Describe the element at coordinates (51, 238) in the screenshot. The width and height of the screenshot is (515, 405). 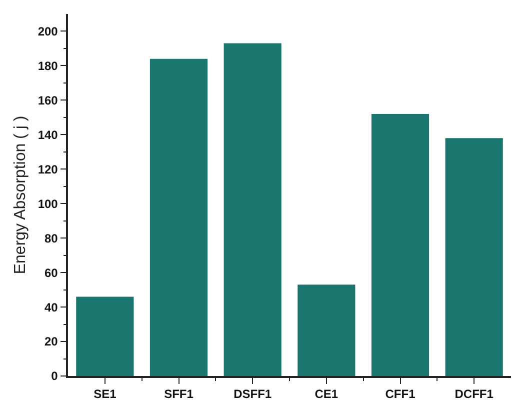
I see `y-tick-label: 80` at that location.